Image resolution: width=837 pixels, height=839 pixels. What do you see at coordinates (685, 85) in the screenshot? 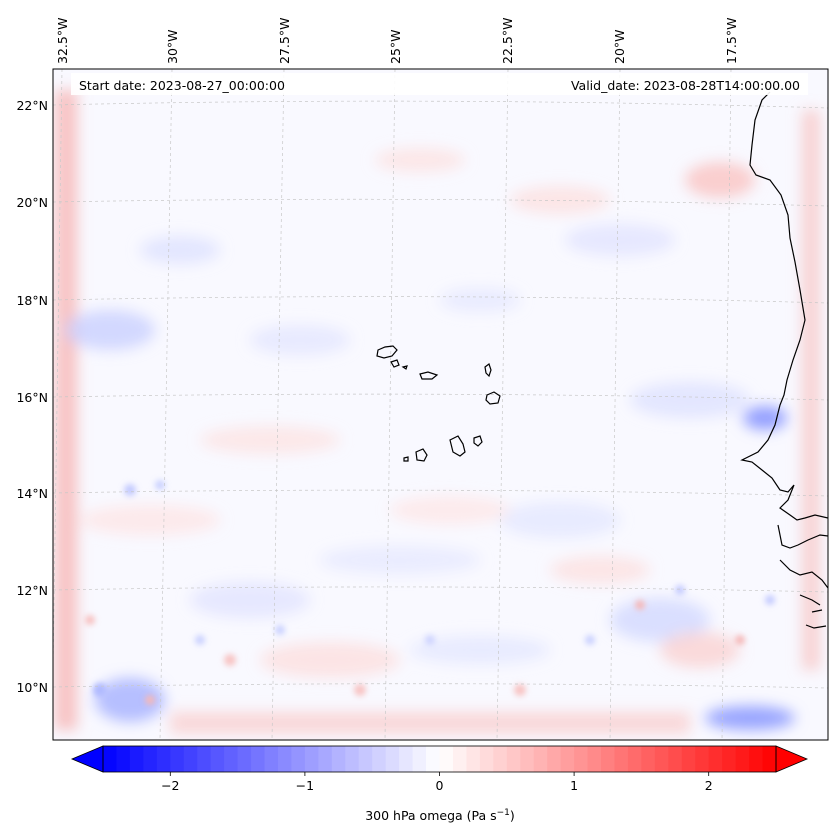
I see `valid-date-label: Valid_date: 2023-08-28T14:00:00.00` at bounding box center [685, 85].